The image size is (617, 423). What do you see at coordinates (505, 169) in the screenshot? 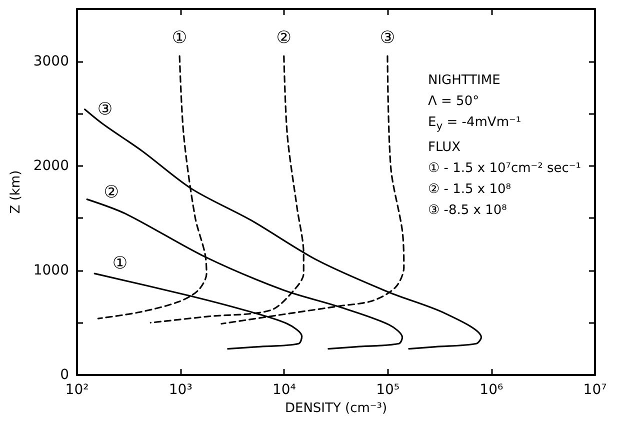
I see `annotation: ① - 1.5 x 10⁷cm⁻² sec⁻¹` at bounding box center [505, 169].